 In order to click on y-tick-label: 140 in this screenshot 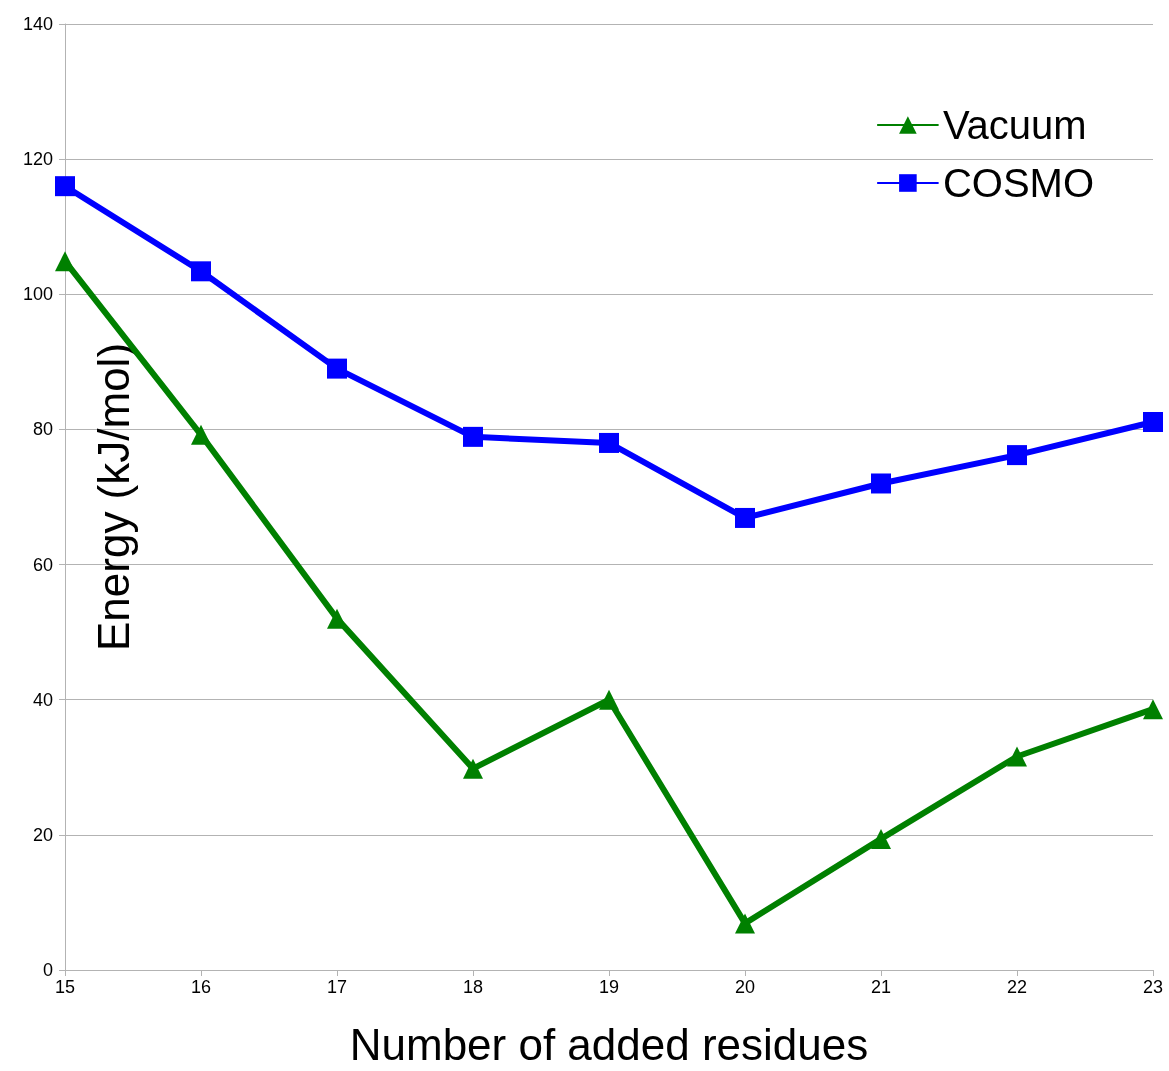, I will do `click(37, 24)`.